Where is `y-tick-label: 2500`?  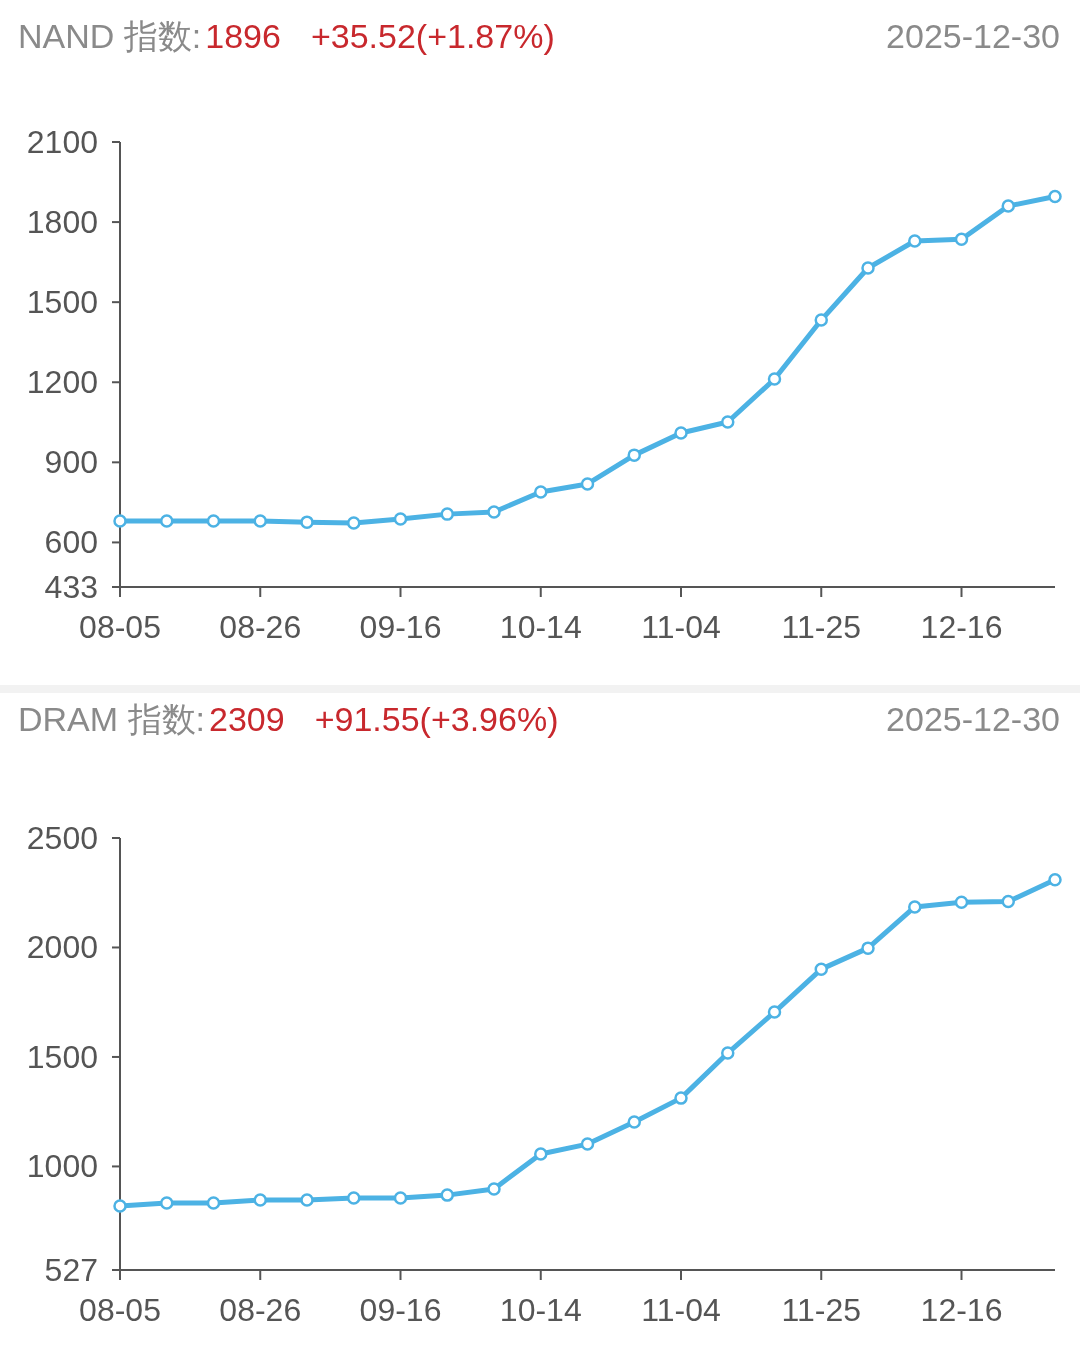 y-tick-label: 2500 is located at coordinates (62, 838).